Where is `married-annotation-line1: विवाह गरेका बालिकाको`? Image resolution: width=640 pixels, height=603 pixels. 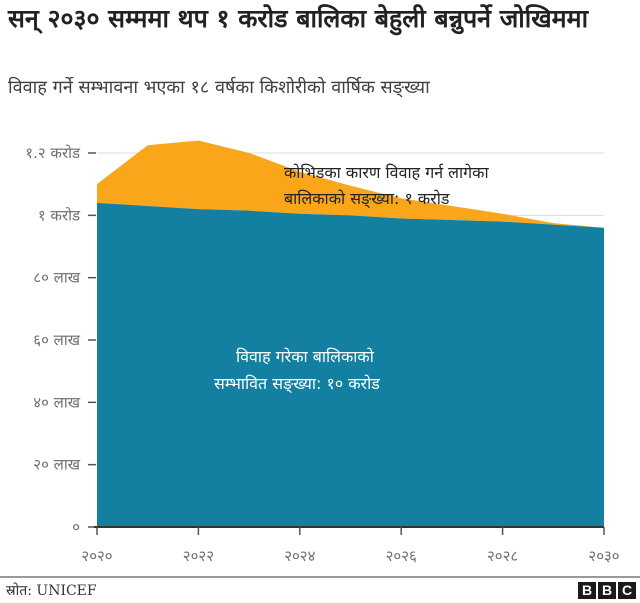 married-annotation-line1: विवाह गरेका बालिकाको is located at coordinates (305, 356).